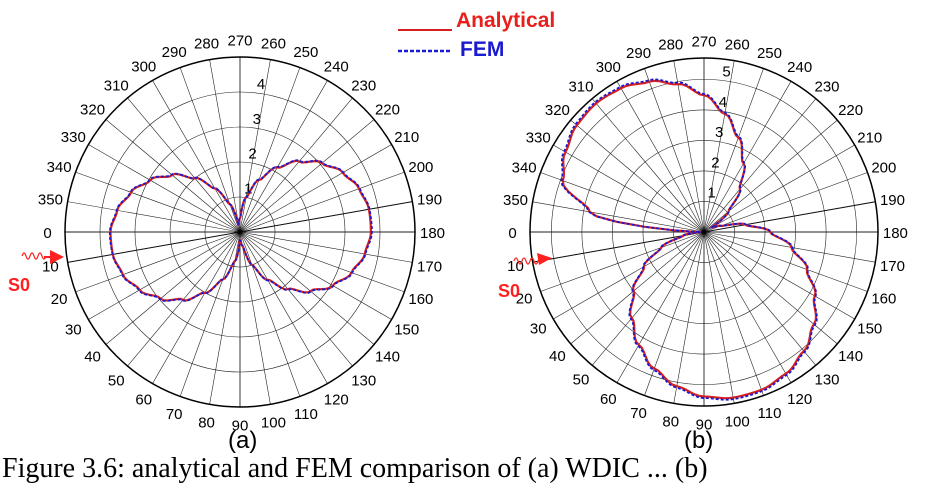 The height and width of the screenshot is (489, 932). I want to click on angle-tick-label: 120, so click(336, 400).